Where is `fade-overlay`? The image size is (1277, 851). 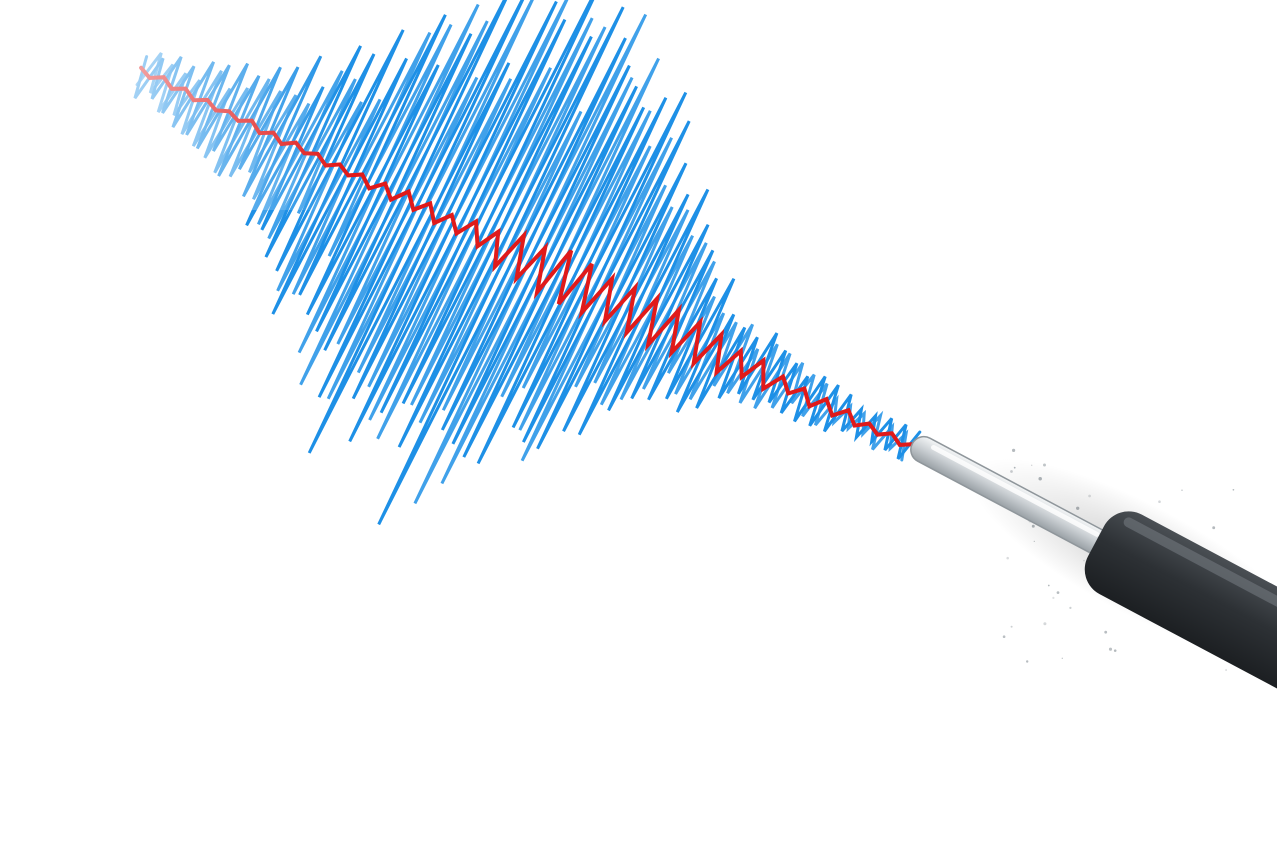 fade-overlay is located at coordinates (210, 120).